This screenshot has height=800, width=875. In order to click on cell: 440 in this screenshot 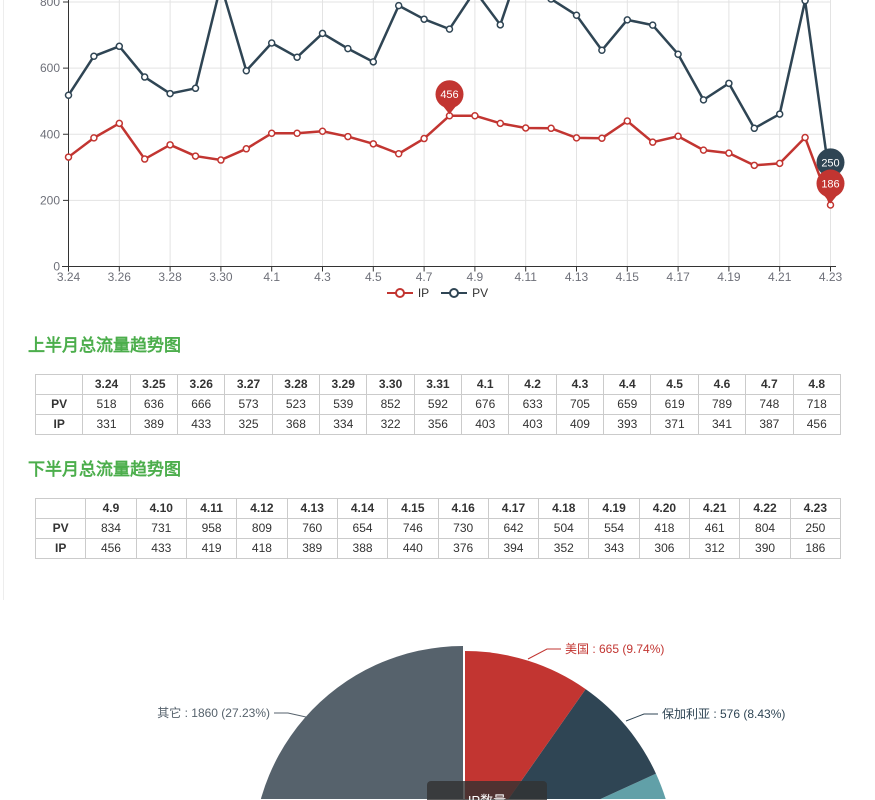, I will do `click(413, 548)`.